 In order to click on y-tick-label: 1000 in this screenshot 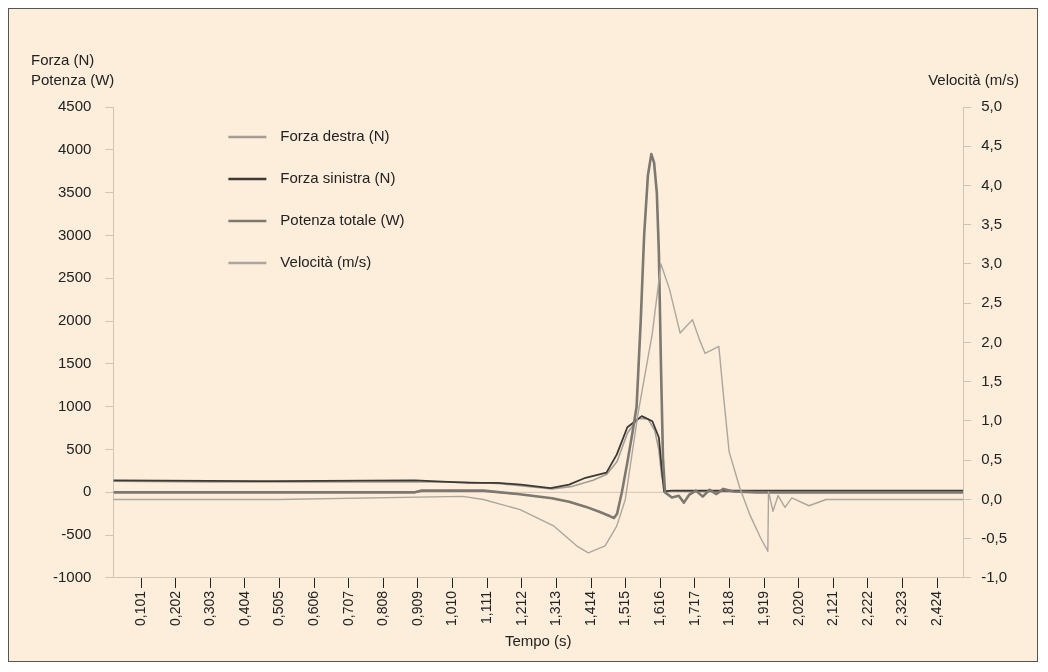, I will do `click(74, 405)`.